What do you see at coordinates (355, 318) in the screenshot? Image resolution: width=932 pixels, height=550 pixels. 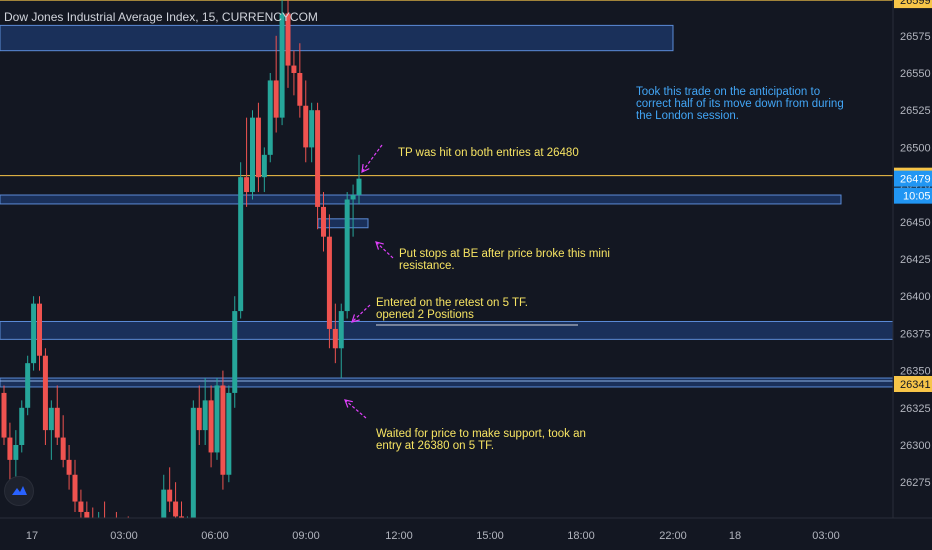 I see `arrow-entry-head` at bounding box center [355, 318].